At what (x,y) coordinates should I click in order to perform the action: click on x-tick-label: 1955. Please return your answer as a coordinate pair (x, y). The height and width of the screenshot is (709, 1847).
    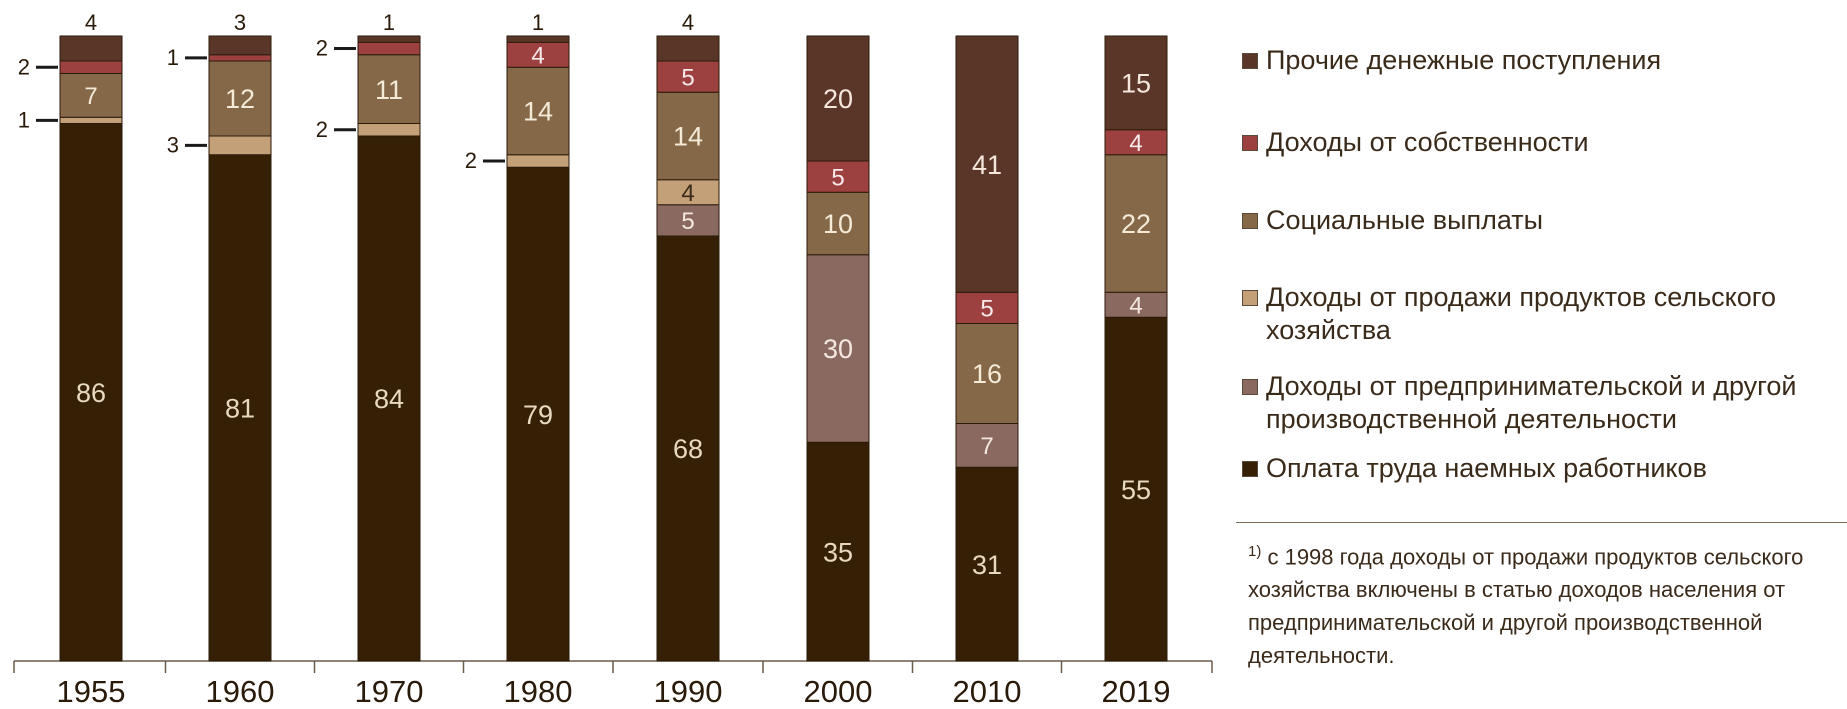
    Looking at the image, I should click on (91, 691).